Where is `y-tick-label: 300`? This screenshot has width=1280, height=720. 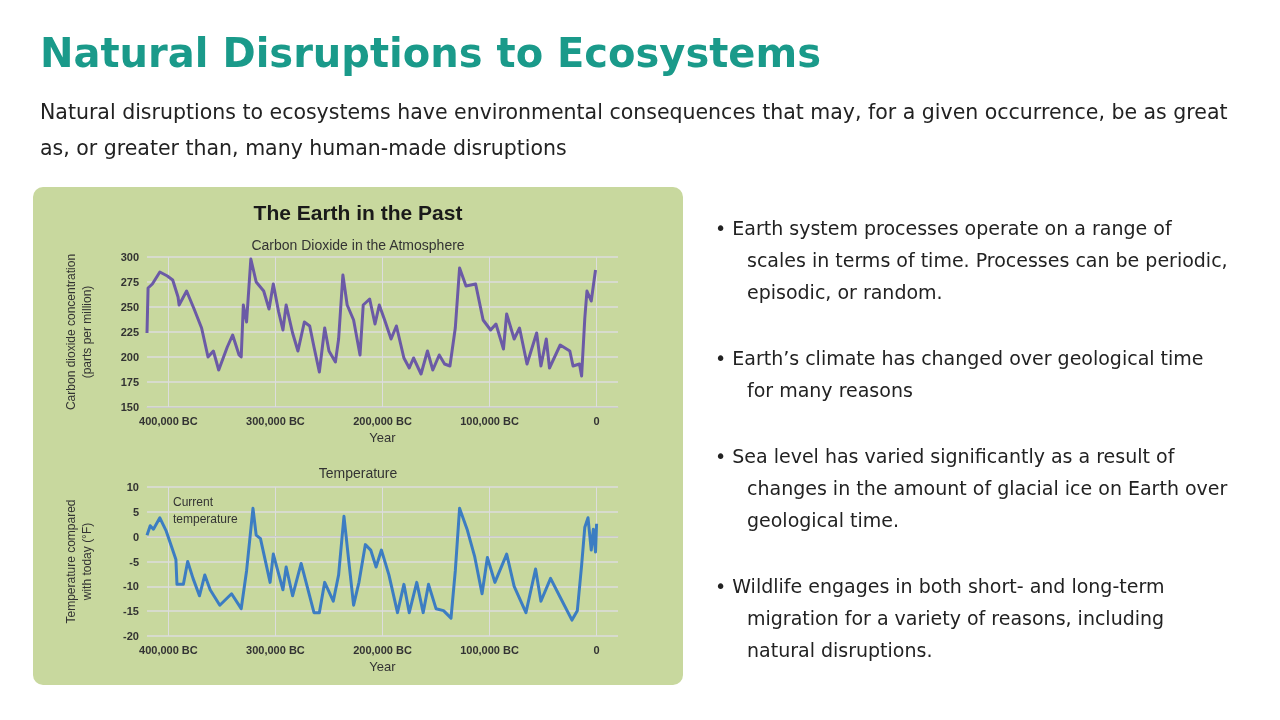 y-tick-label: 300 is located at coordinates (129, 257).